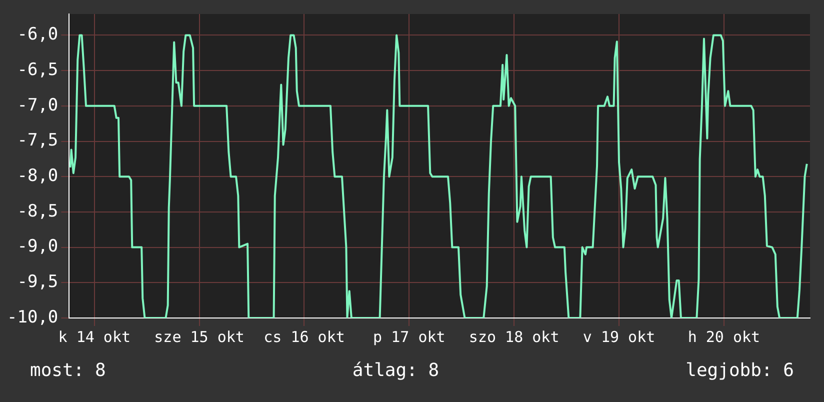  What do you see at coordinates (94, 337) in the screenshot?
I see `x-tick-label: k 14 okt` at bounding box center [94, 337].